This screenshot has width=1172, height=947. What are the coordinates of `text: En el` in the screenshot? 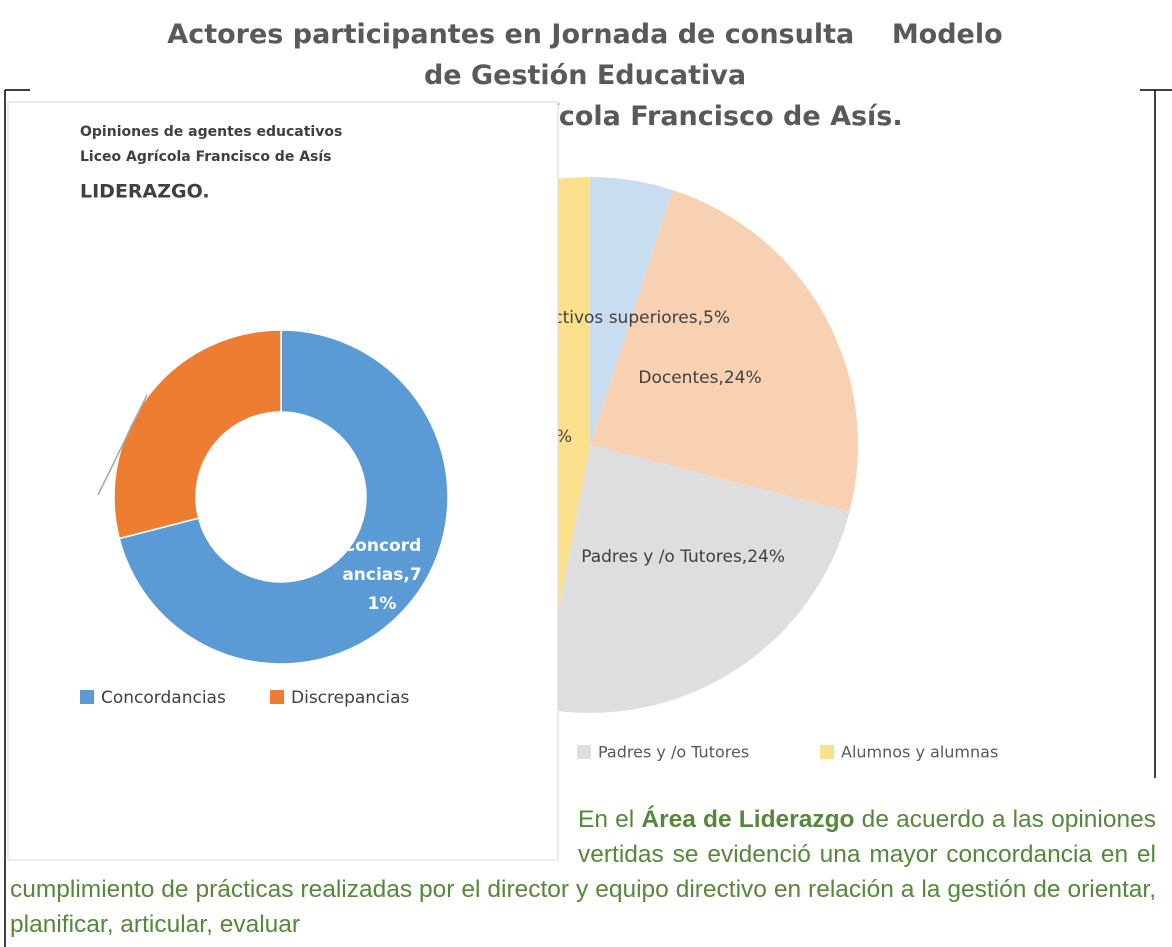 It's located at (610, 819).